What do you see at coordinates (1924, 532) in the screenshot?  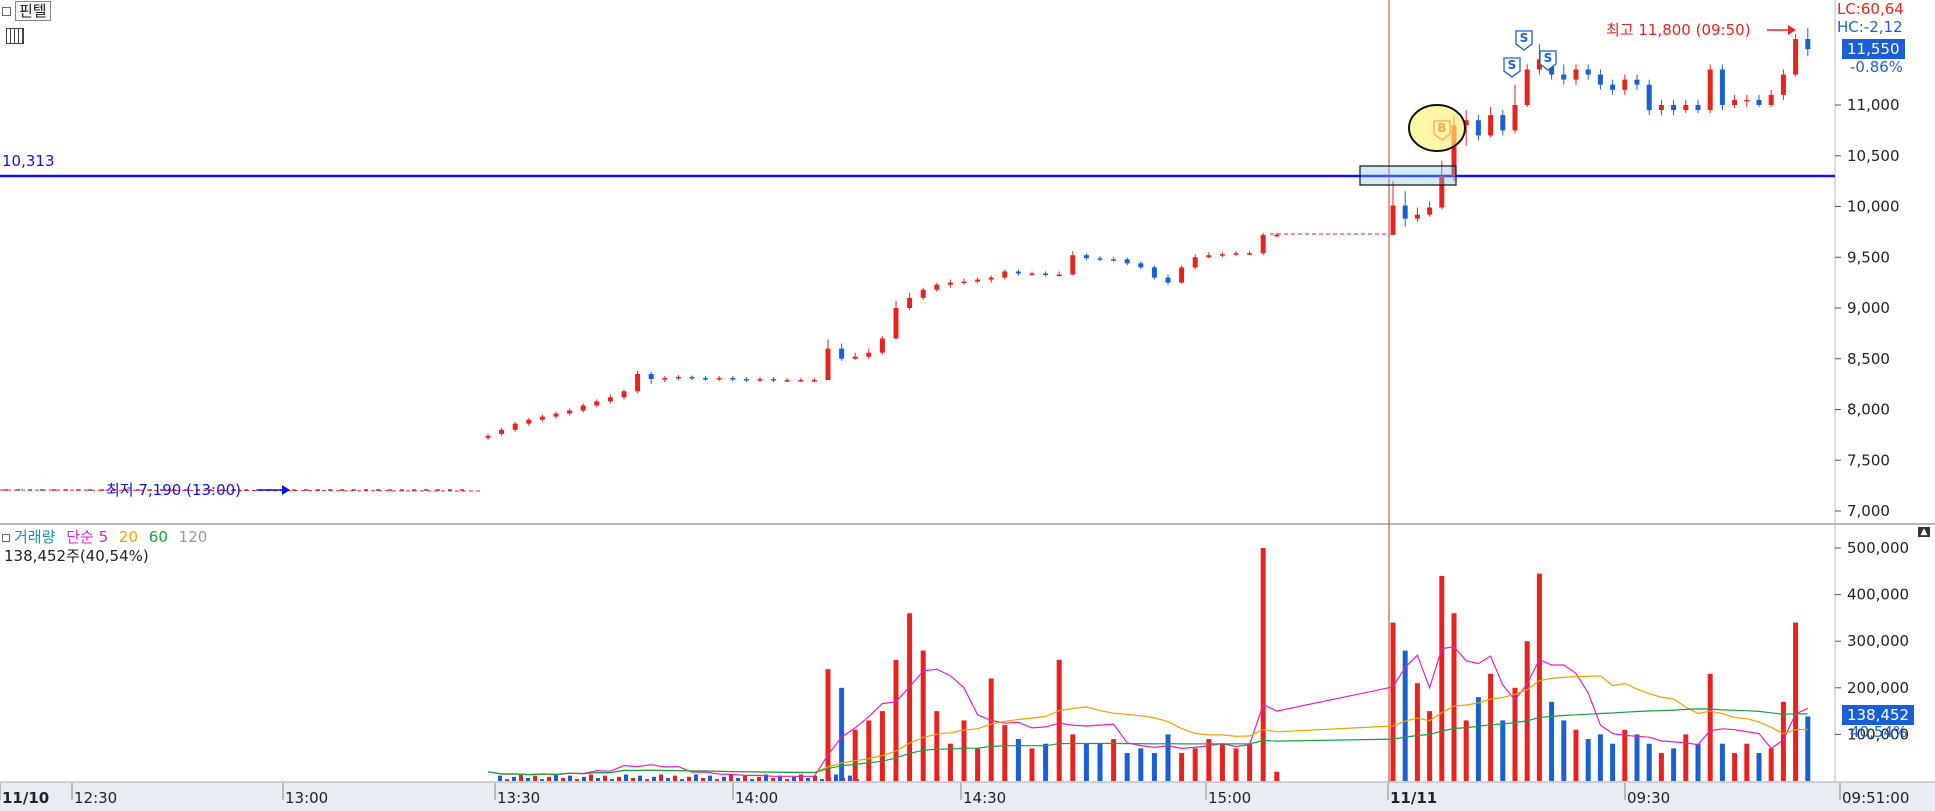 I see `close-panel-icon: ▲` at bounding box center [1924, 532].